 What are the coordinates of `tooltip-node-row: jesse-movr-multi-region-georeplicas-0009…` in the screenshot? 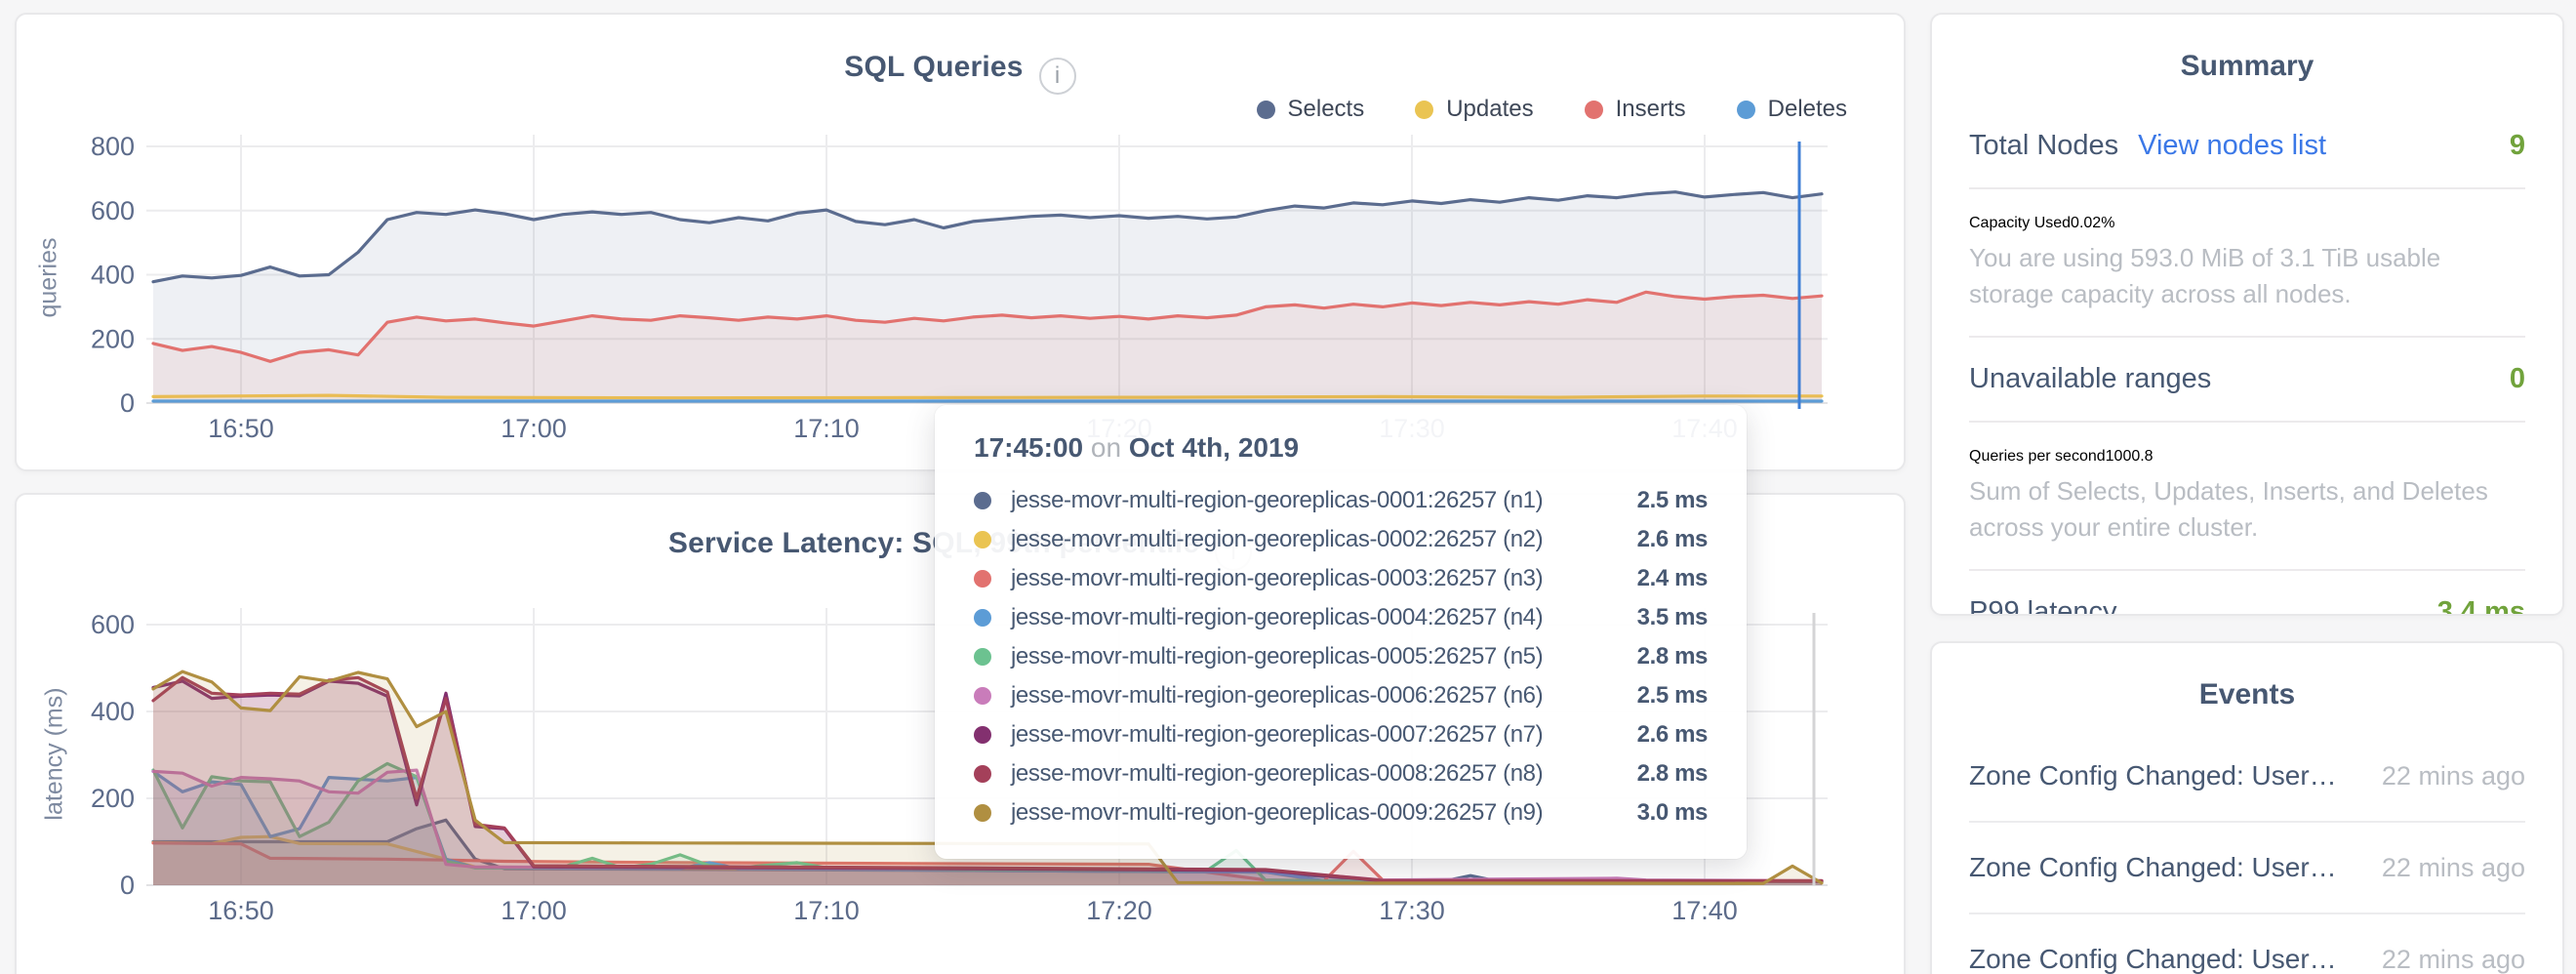 It's located at (1341, 812).